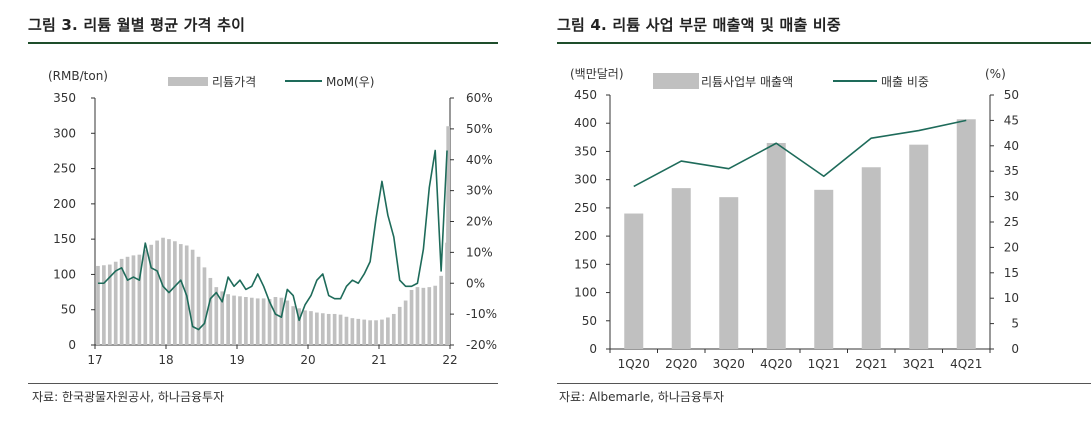 The image size is (1091, 421). What do you see at coordinates (64, 204) in the screenshot?
I see `left-tick-label: 200` at bounding box center [64, 204].